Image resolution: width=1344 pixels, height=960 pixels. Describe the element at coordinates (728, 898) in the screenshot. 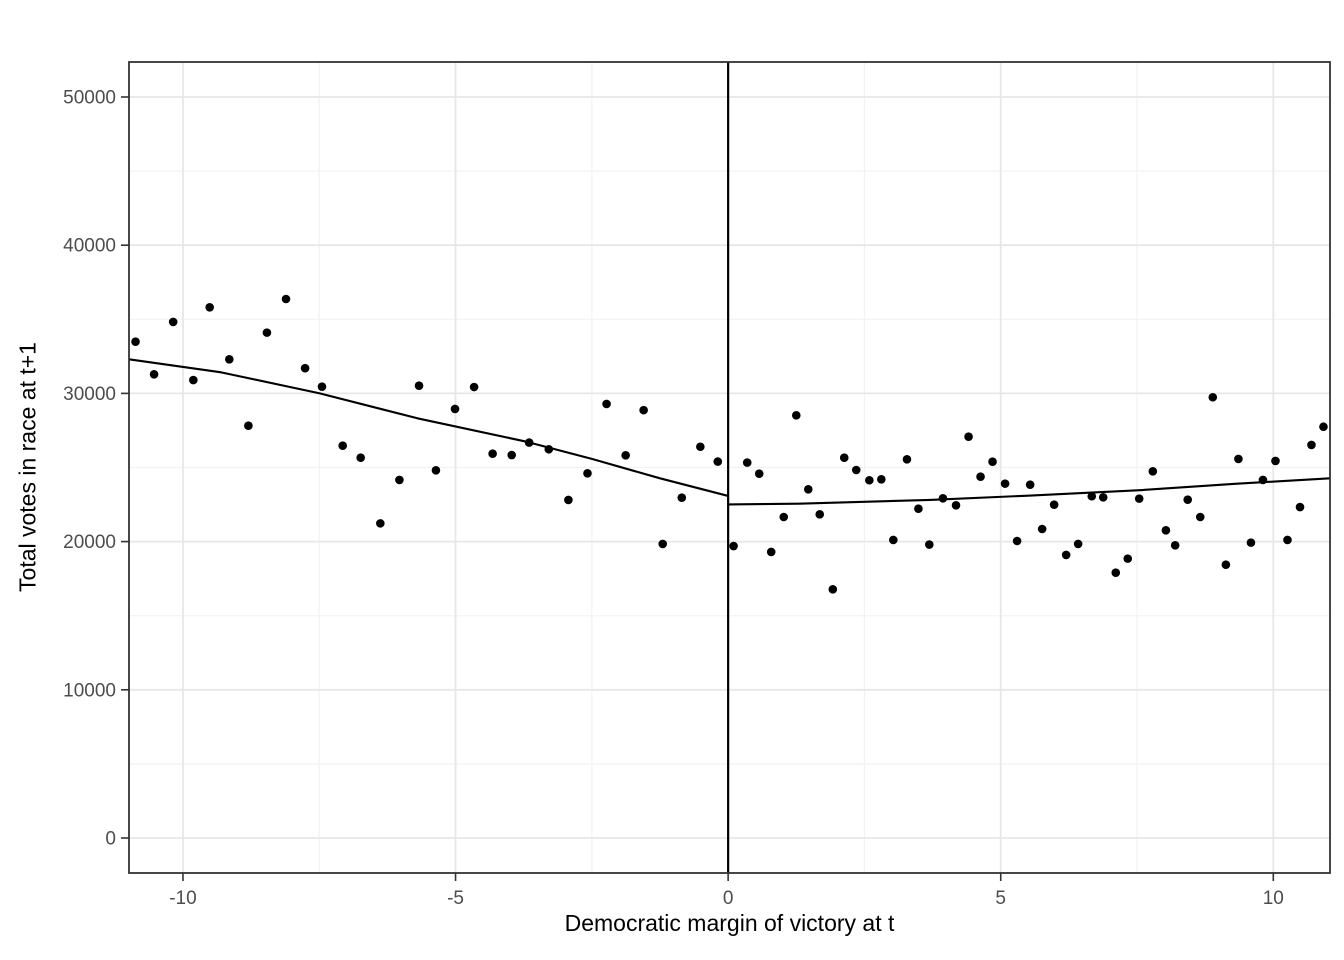

I see `x-tick-label: 0` at that location.